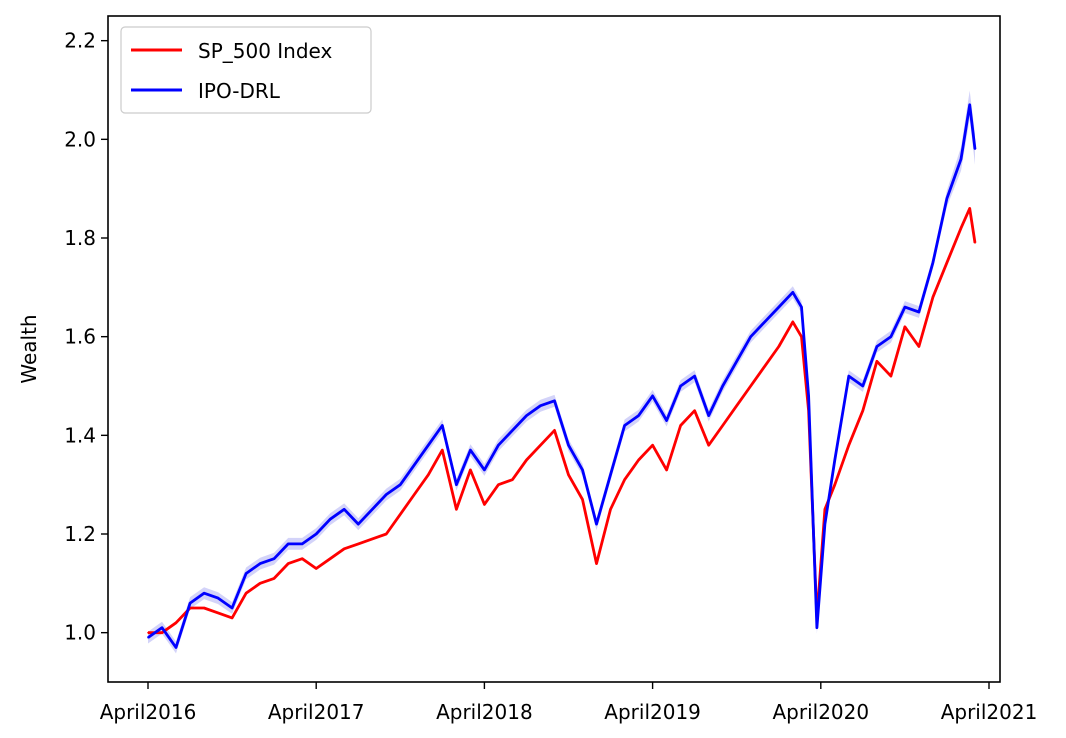 The height and width of the screenshot is (738, 1066). I want to click on x-tick-label: April2019, so click(652, 712).